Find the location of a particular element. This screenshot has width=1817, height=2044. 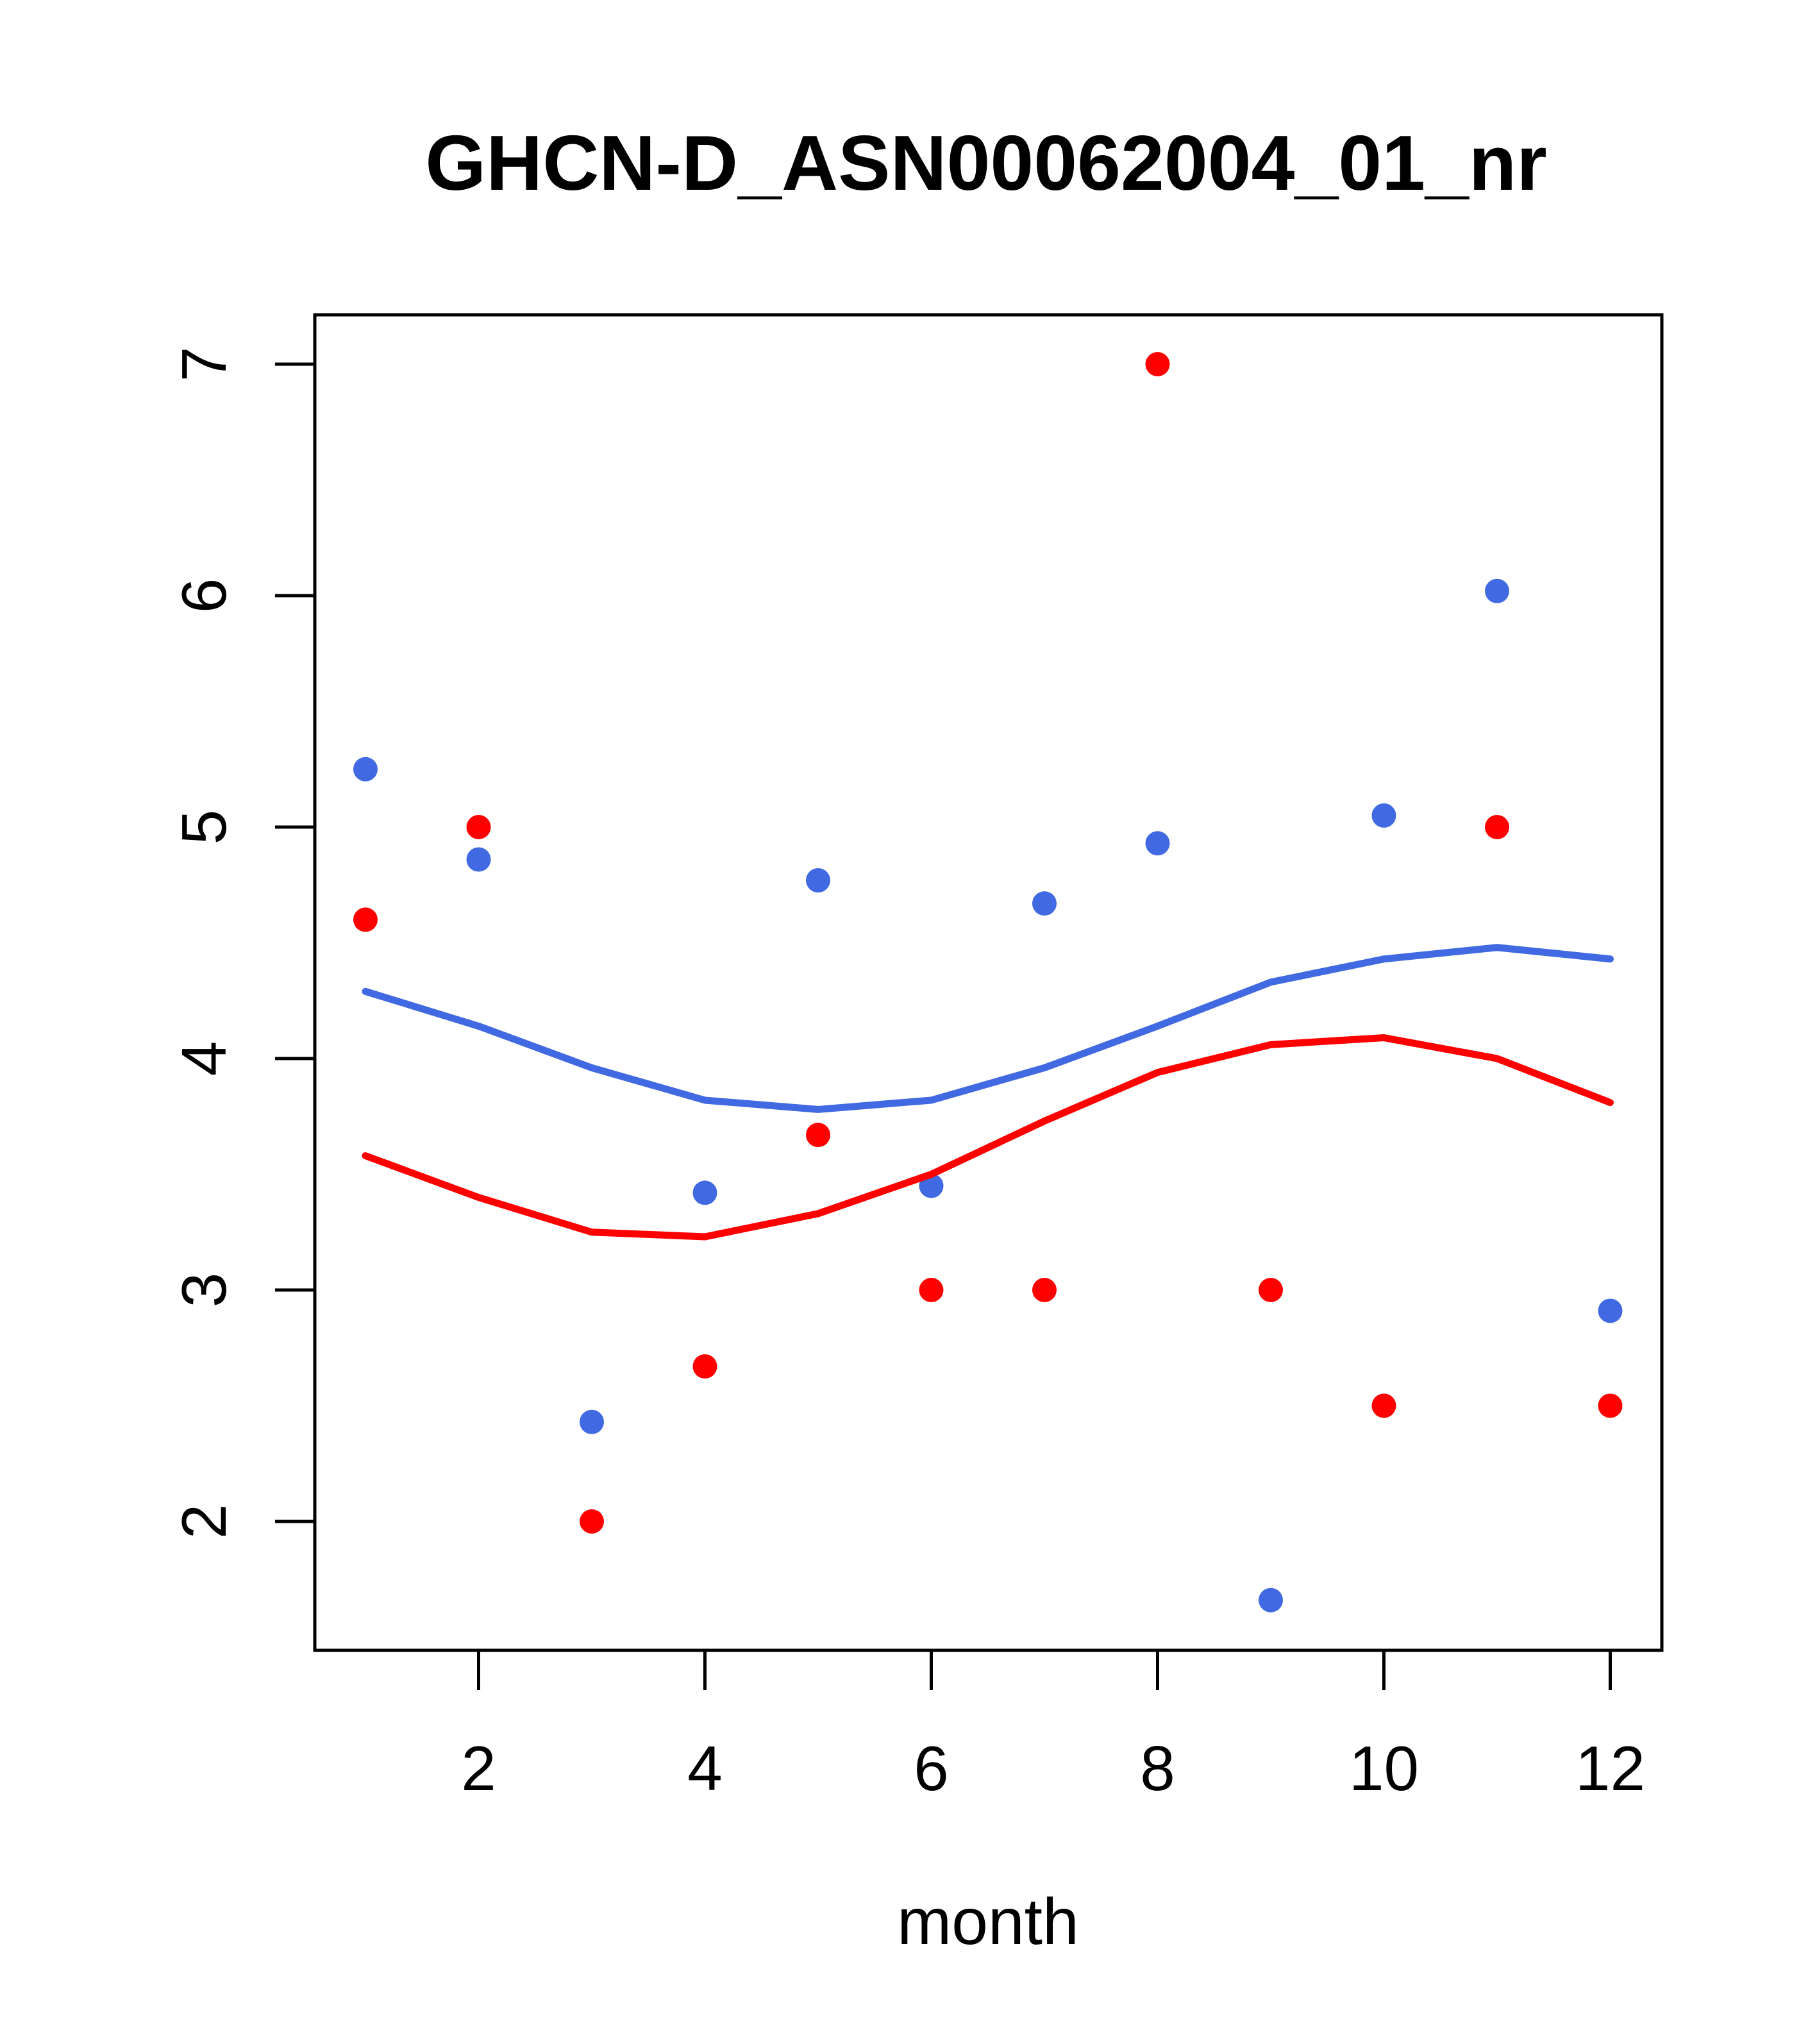

blue-observations-m7 is located at coordinates (1044, 904).